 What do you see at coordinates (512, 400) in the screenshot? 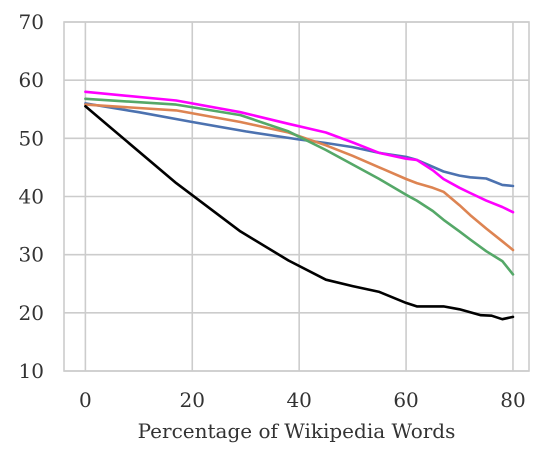
I see `x-tick-label: 80` at bounding box center [512, 400].